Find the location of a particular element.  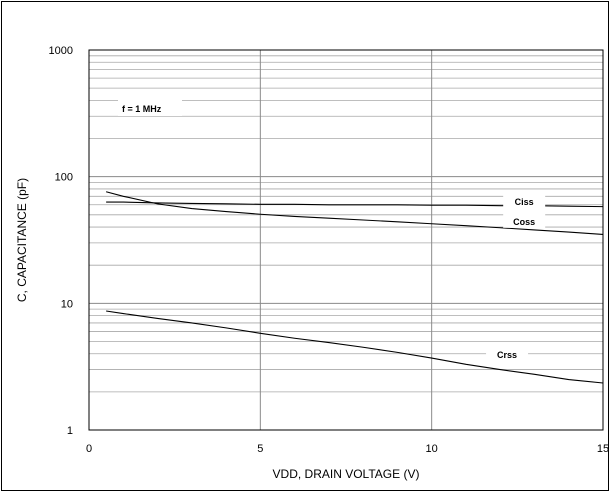

annotation-background is located at coordinates (150, 108).